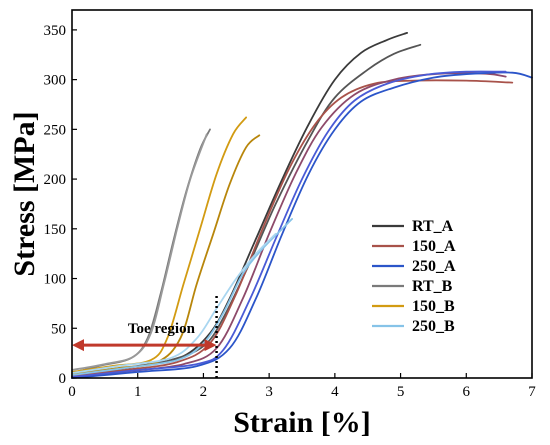 The image size is (550, 445). Describe the element at coordinates (55, 31) in the screenshot. I see `y-tick-label: 350` at that location.